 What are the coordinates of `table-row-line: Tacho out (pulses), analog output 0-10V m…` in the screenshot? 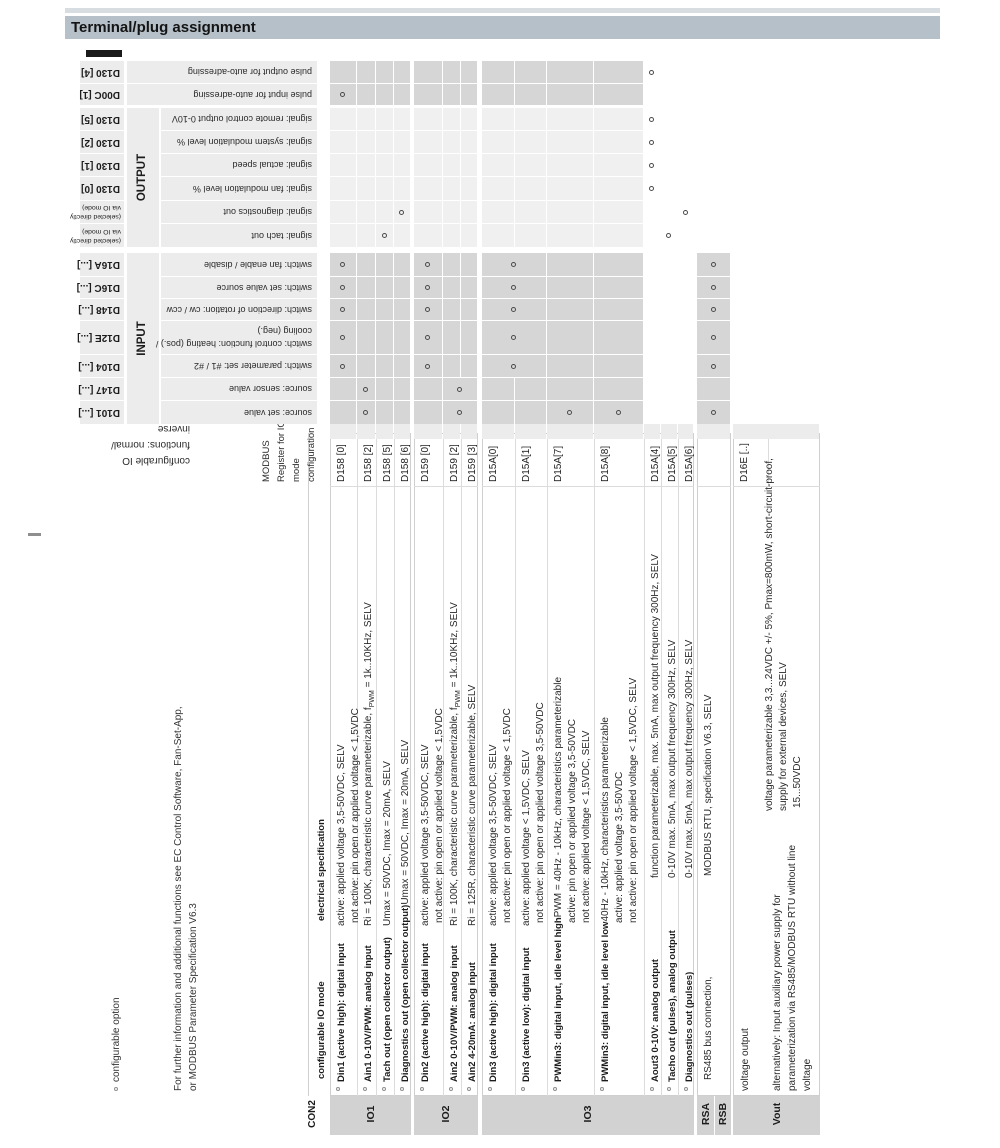 It's located at (672, 865).